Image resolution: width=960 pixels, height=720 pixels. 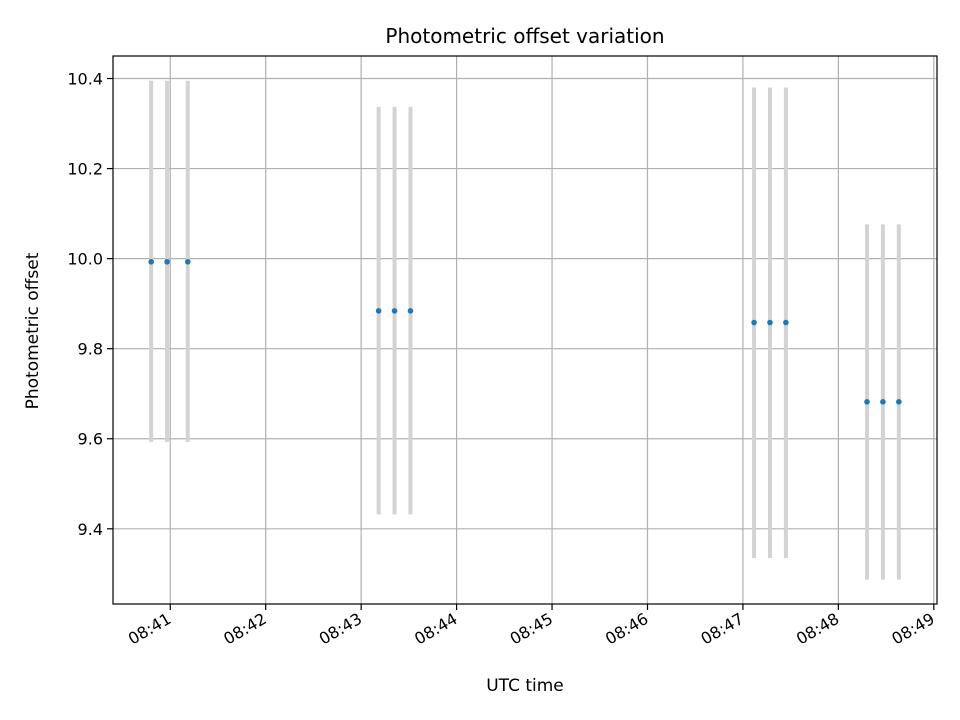 I want to click on y-axis-ticks: 9.4 9.6 9.8 10.0 10.2 10.4, so click(x=90, y=304).